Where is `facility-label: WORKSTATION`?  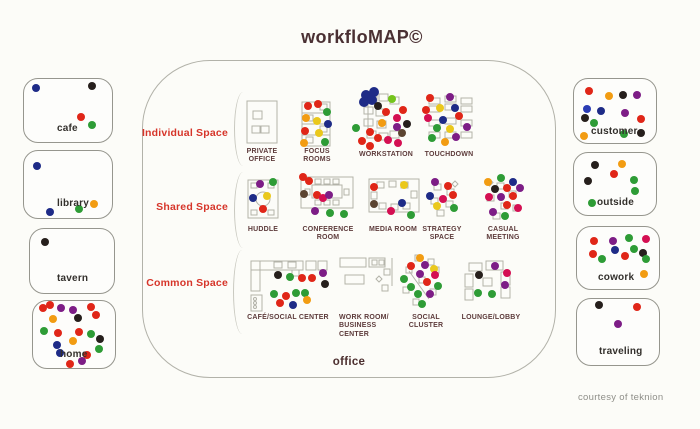
facility-label: WORKSTATION is located at coordinates (386, 154).